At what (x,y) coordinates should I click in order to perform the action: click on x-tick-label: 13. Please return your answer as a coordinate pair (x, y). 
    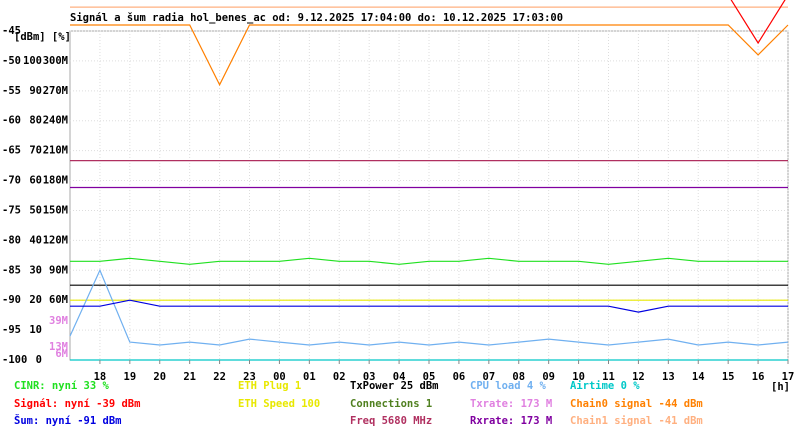
    Looking at the image, I should click on (668, 377).